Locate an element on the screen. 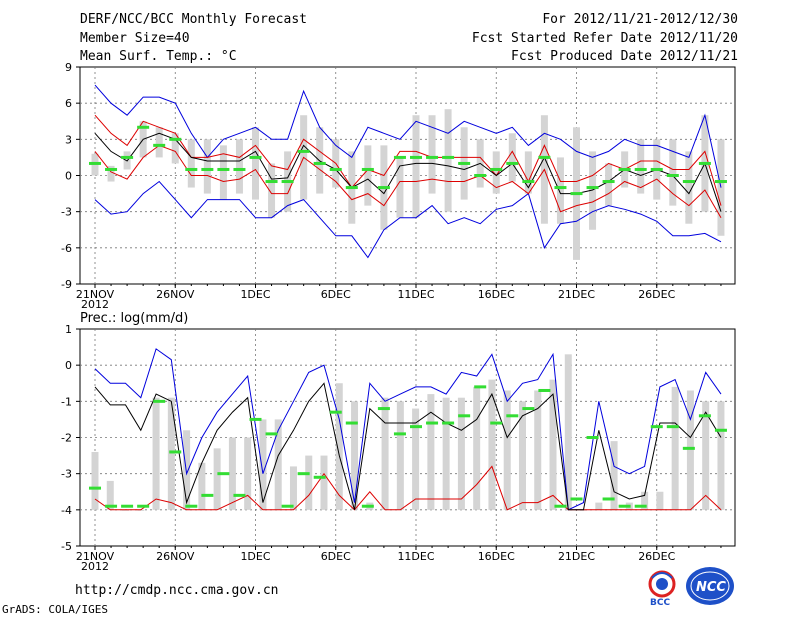 This screenshot has width=800, height=618. temp-xtick-label: 11DEC is located at coordinates (415, 294).